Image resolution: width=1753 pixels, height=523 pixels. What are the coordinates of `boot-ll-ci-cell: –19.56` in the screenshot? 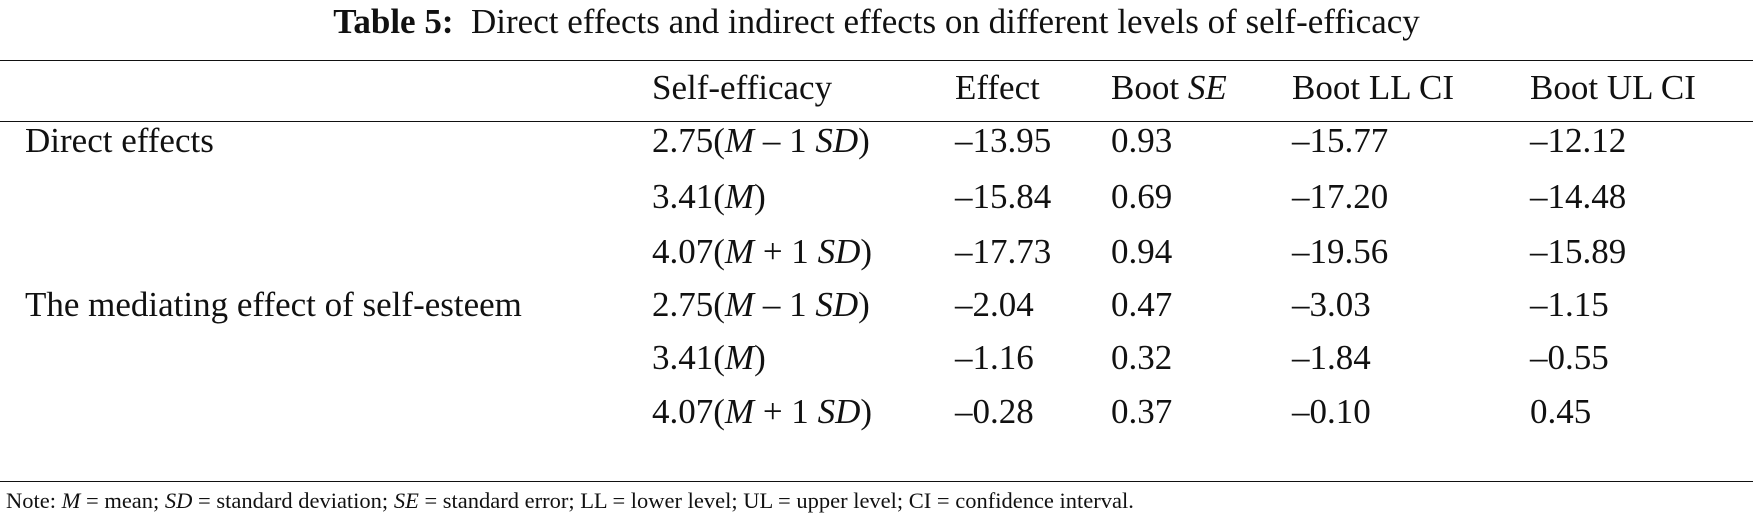 It's located at (1340, 251).